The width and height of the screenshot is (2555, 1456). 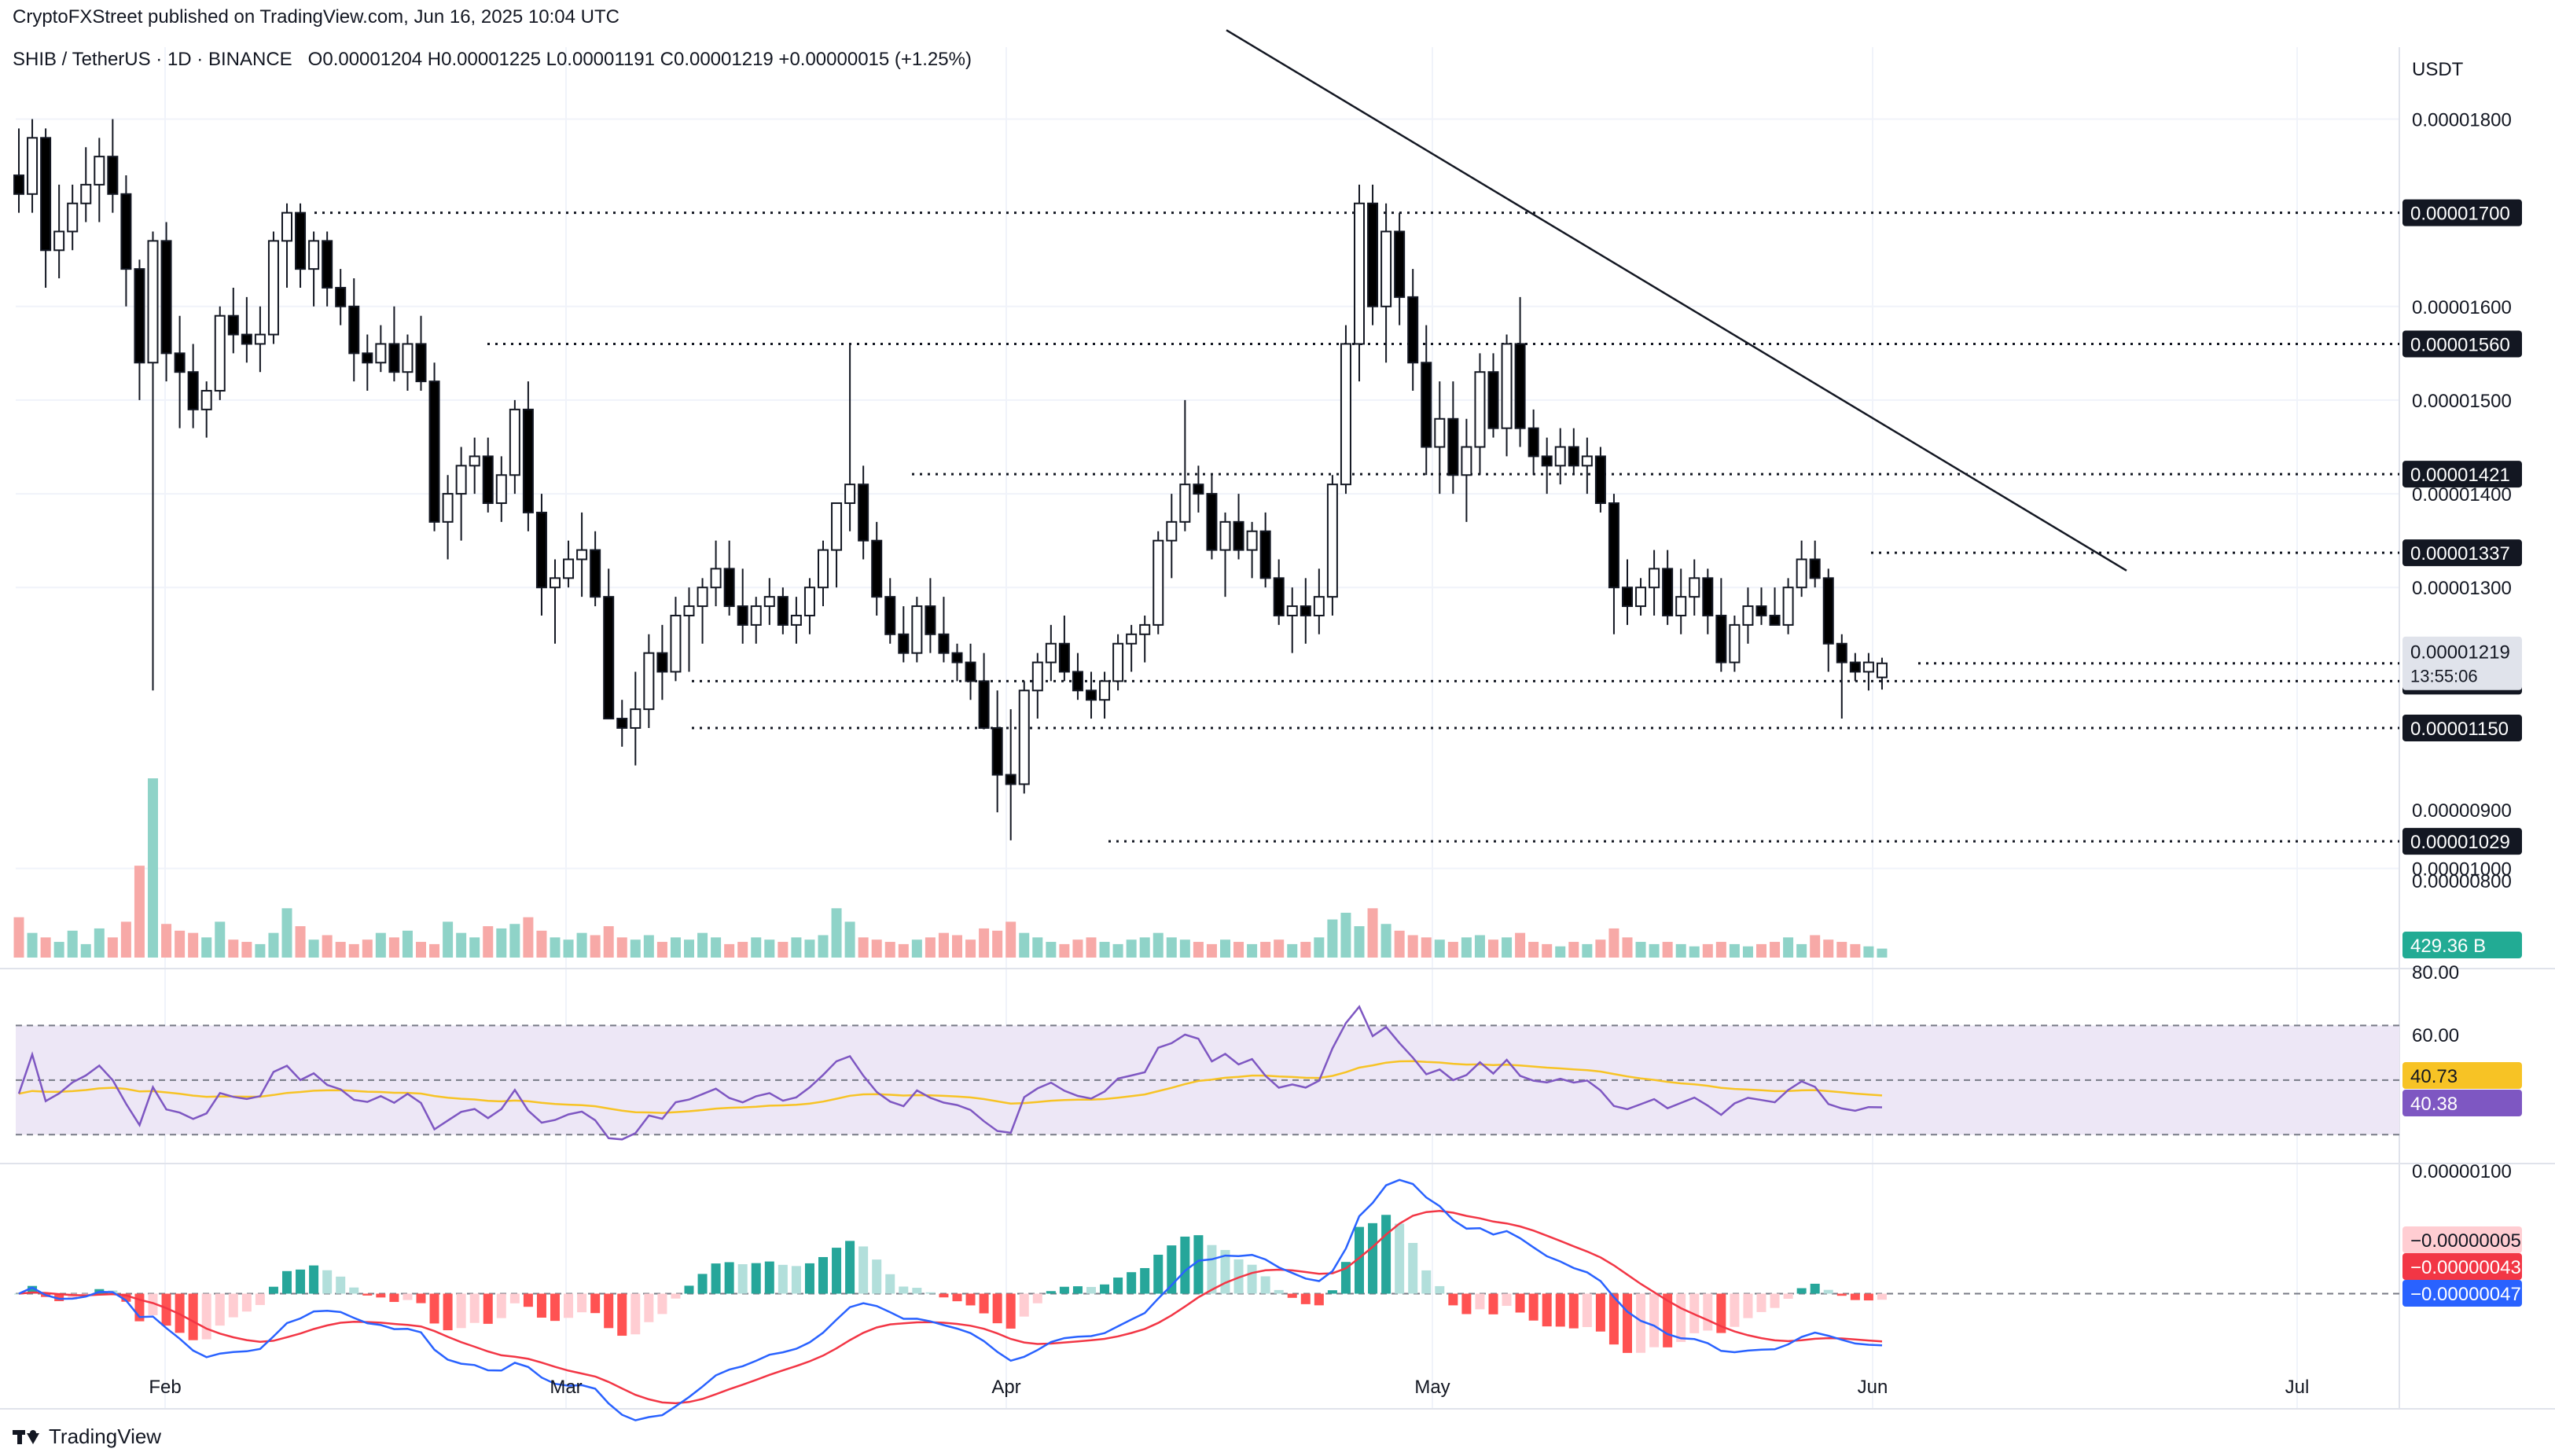 I want to click on macd-signal-label-bg, so click(x=2462, y=1266).